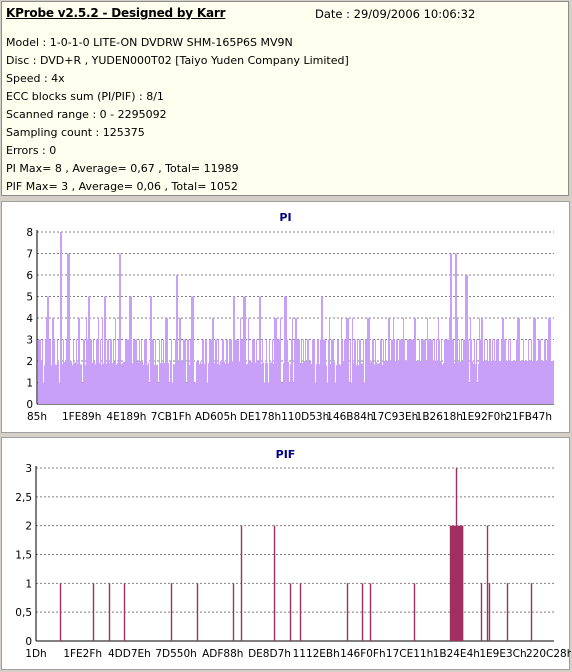 The width and height of the screenshot is (572, 672). What do you see at coordinates (75, 132) in the screenshot?
I see `info-sampling: Sampling count : 125375` at bounding box center [75, 132].